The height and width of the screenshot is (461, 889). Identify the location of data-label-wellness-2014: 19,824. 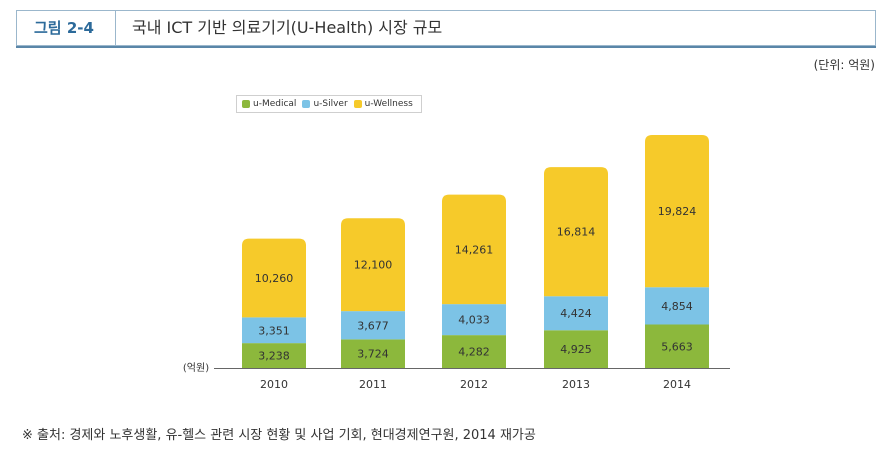
(677, 211).